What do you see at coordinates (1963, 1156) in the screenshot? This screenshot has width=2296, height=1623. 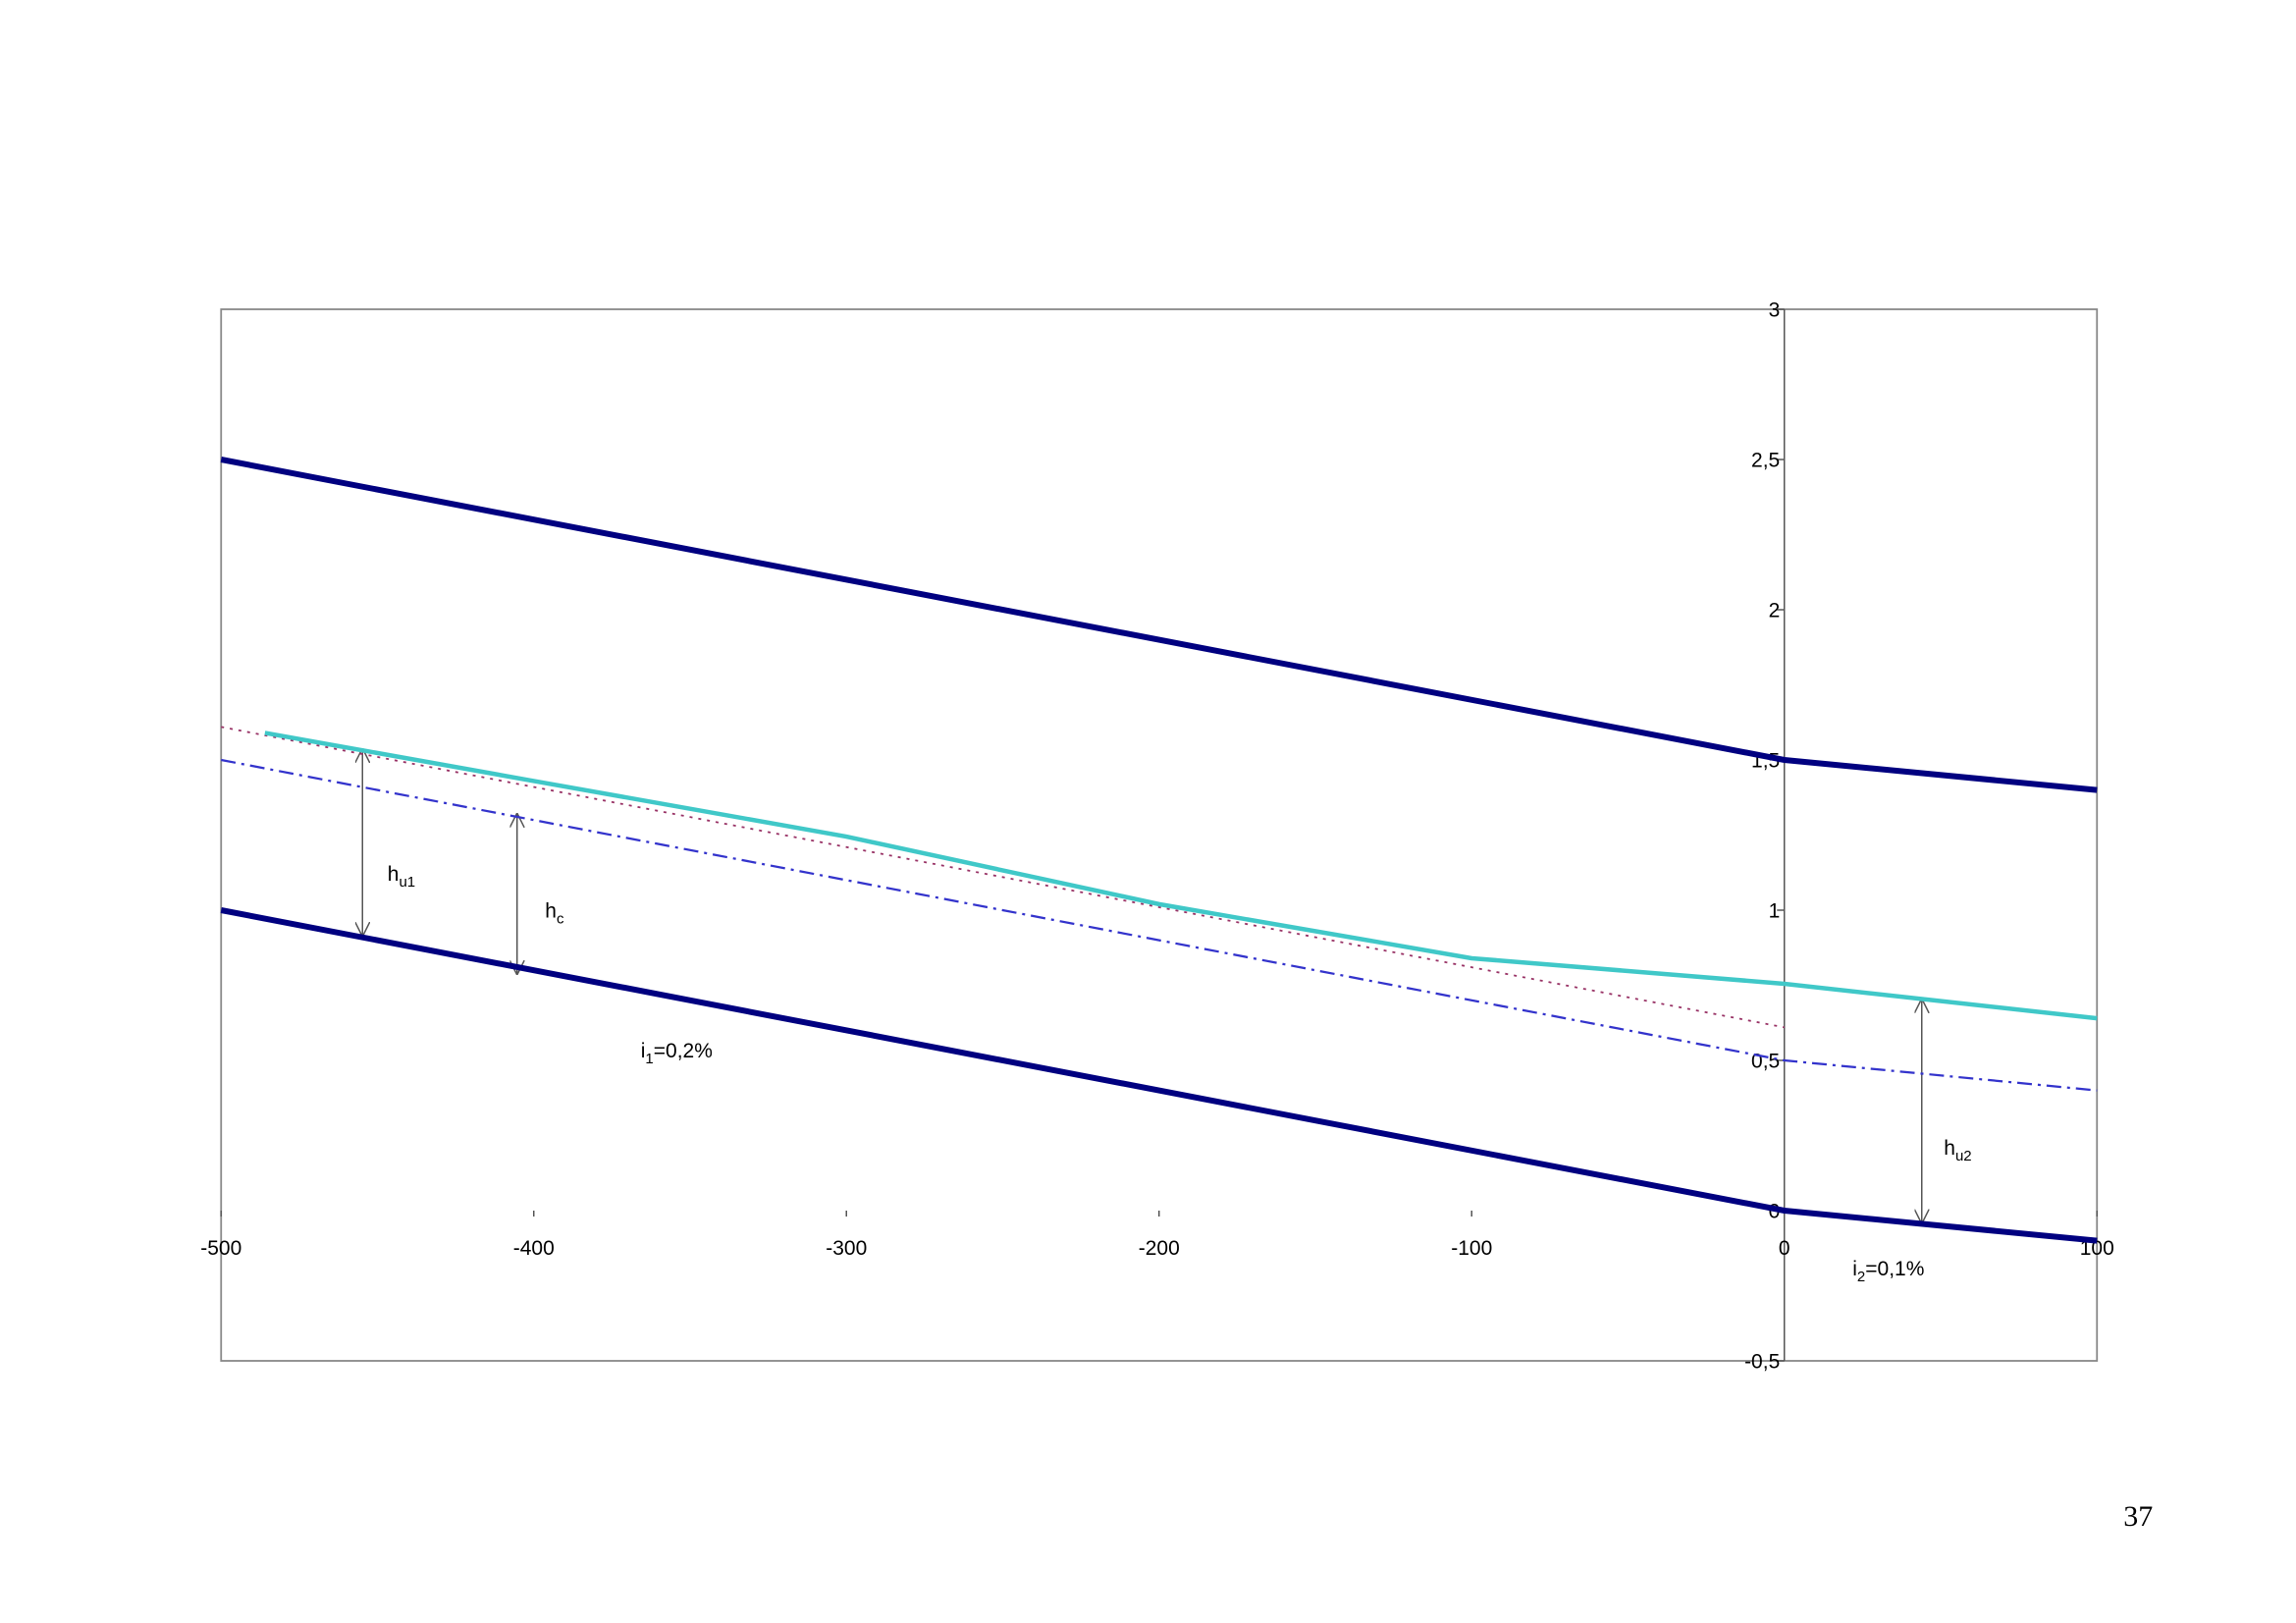 I see `annotation-subscript: u2` at bounding box center [1963, 1156].